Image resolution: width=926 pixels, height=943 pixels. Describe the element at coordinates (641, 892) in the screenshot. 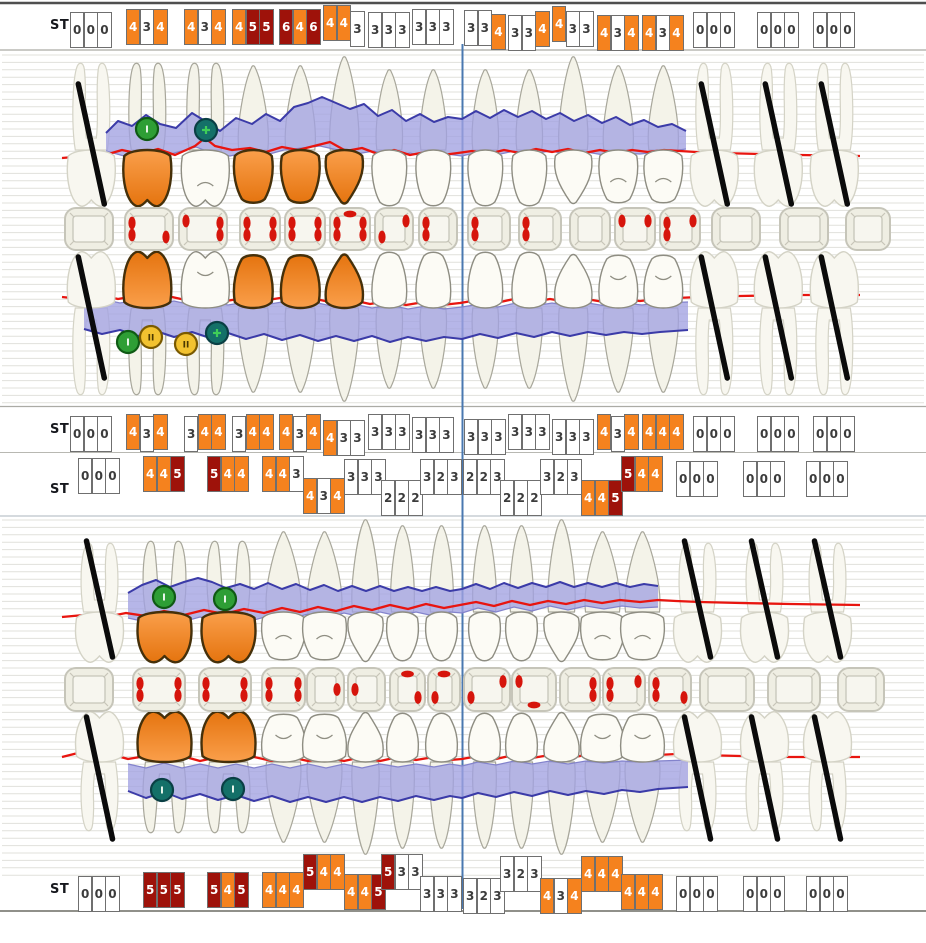

I see `st-cell-lower-lingual-t13-s2: 4` at that location.